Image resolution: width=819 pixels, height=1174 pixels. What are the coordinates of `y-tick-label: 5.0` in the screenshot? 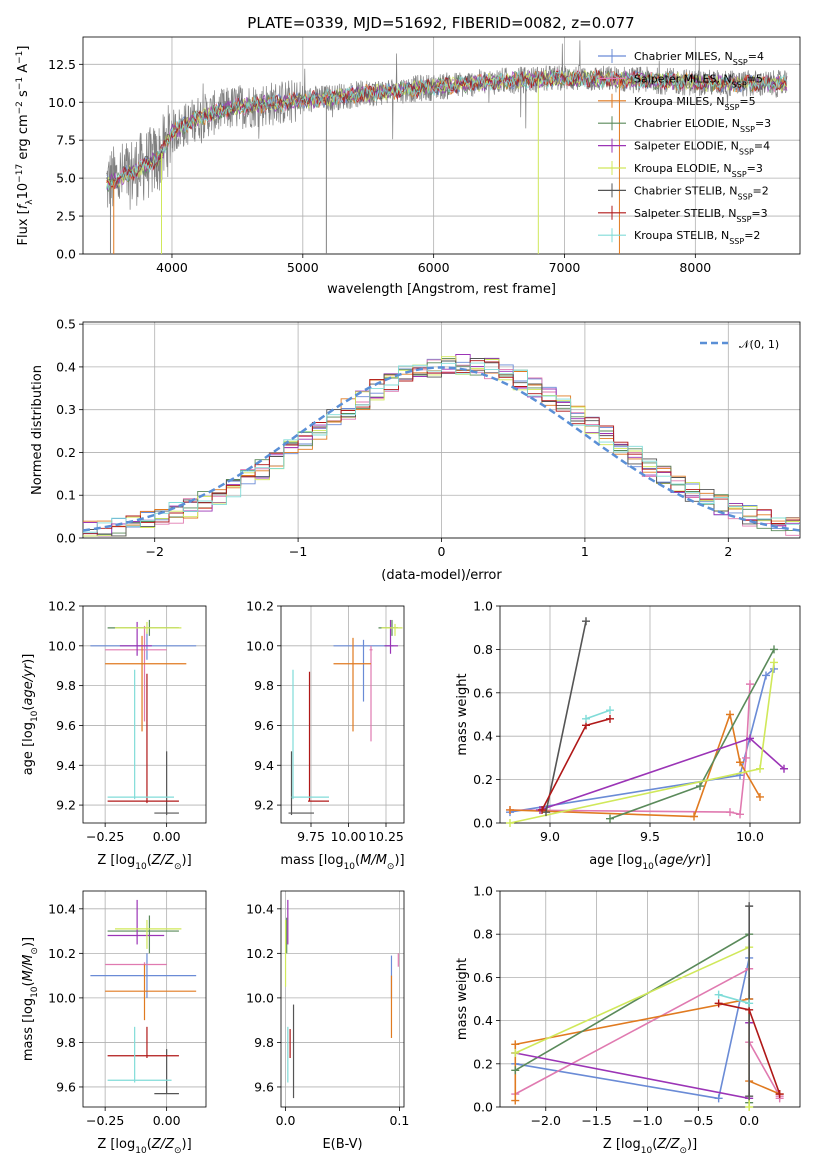 It's located at (66, 178).